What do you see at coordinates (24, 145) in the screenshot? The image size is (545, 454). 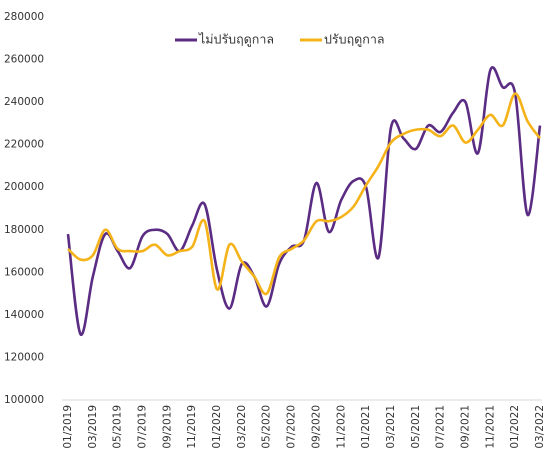 I see `y-tick-label: 220000` at bounding box center [24, 145].